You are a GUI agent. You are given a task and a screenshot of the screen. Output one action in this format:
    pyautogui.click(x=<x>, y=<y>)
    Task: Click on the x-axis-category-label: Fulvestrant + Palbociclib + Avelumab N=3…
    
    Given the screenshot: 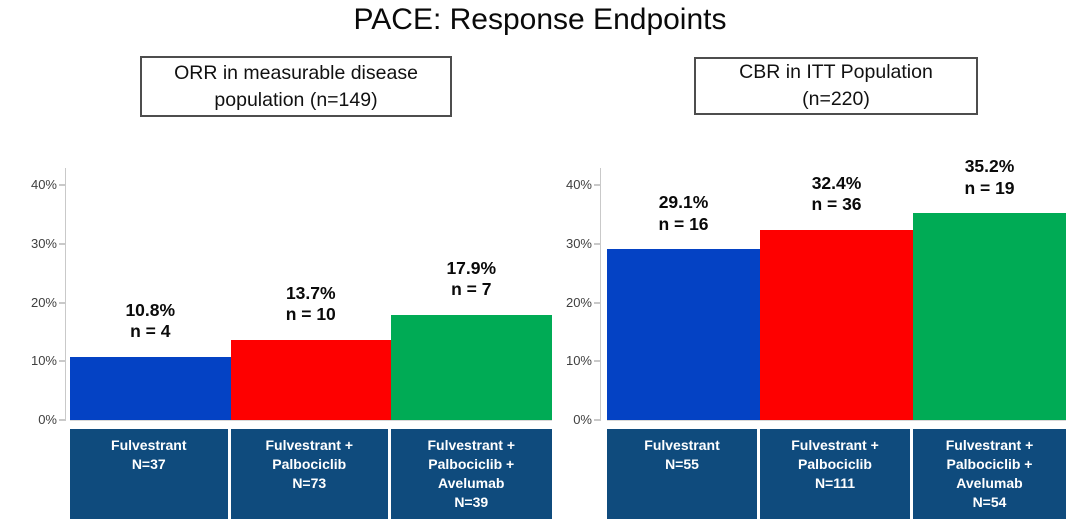 What is the action you would take?
    pyautogui.click(x=471, y=474)
    